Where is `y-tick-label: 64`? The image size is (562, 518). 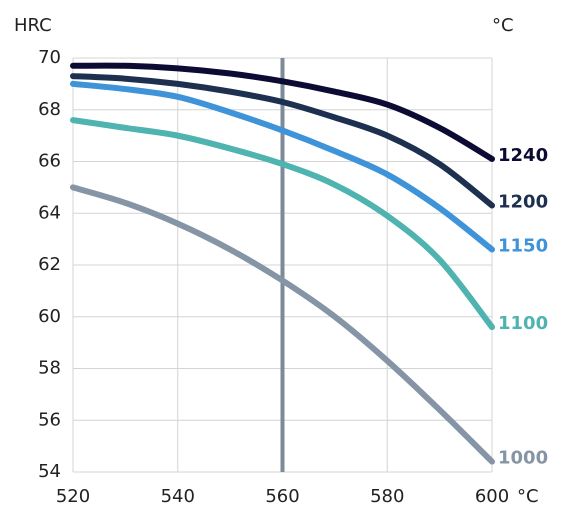 y-tick-label: 64 is located at coordinates (49, 212).